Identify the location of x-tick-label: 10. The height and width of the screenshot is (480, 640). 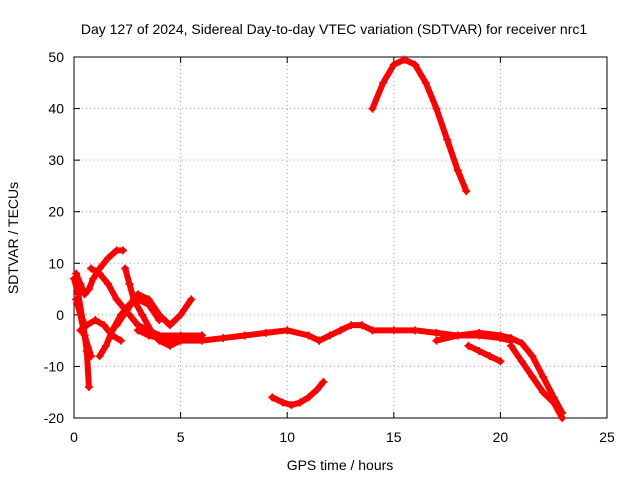
(287, 437).